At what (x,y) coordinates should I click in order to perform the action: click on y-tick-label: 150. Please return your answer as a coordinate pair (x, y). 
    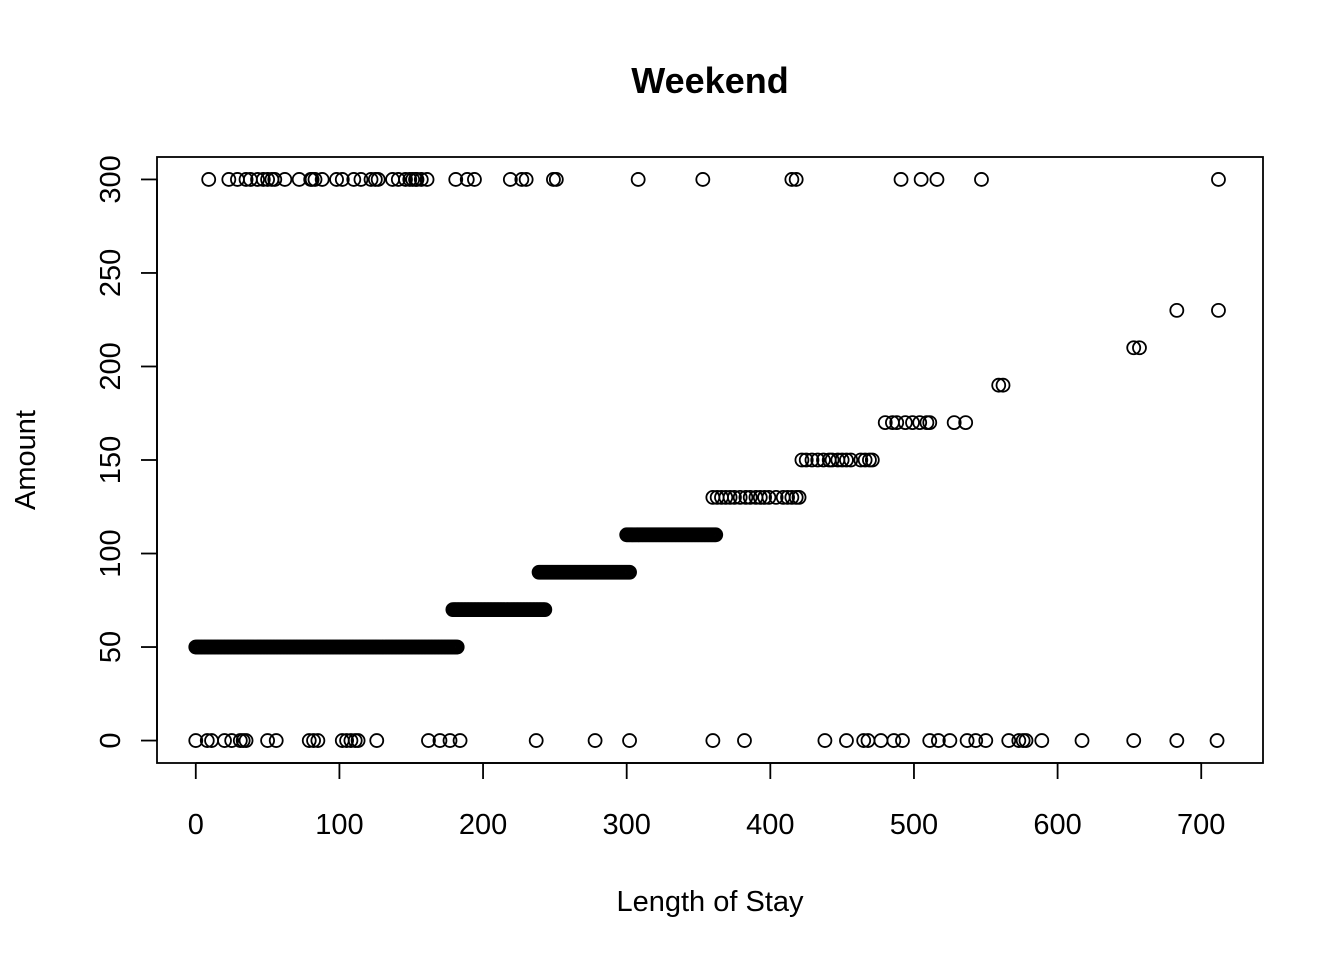
    Looking at the image, I should click on (111, 460).